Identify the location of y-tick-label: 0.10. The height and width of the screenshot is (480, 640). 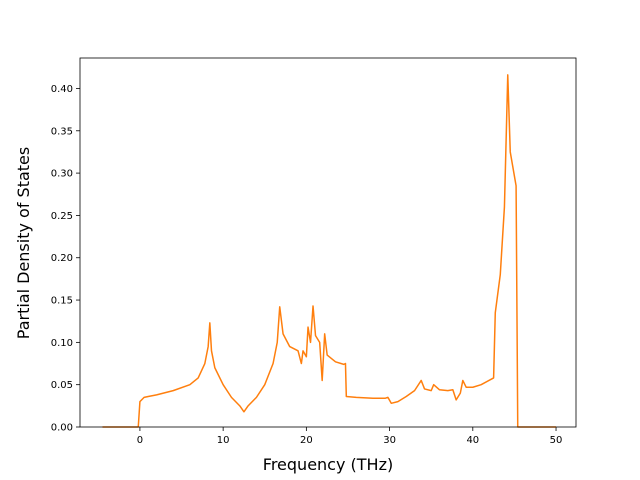
(62, 343).